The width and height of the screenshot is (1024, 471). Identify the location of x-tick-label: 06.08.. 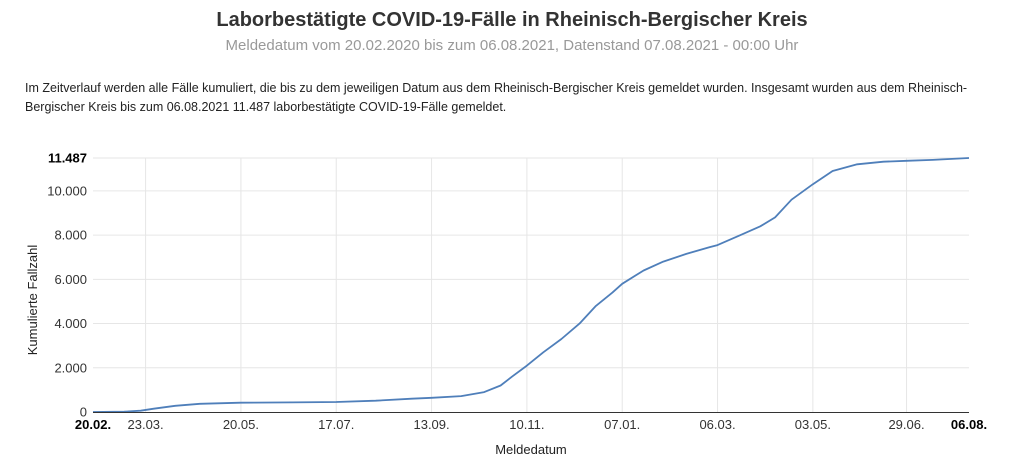
(969, 424).